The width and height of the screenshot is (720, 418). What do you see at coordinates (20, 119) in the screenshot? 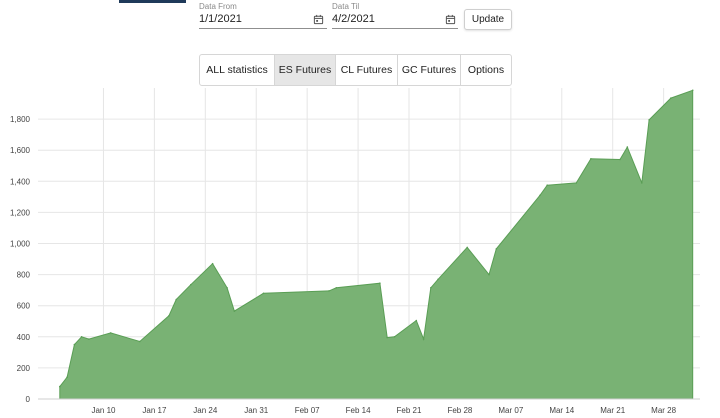
I see `y-tick-label: 1,800` at bounding box center [20, 119].